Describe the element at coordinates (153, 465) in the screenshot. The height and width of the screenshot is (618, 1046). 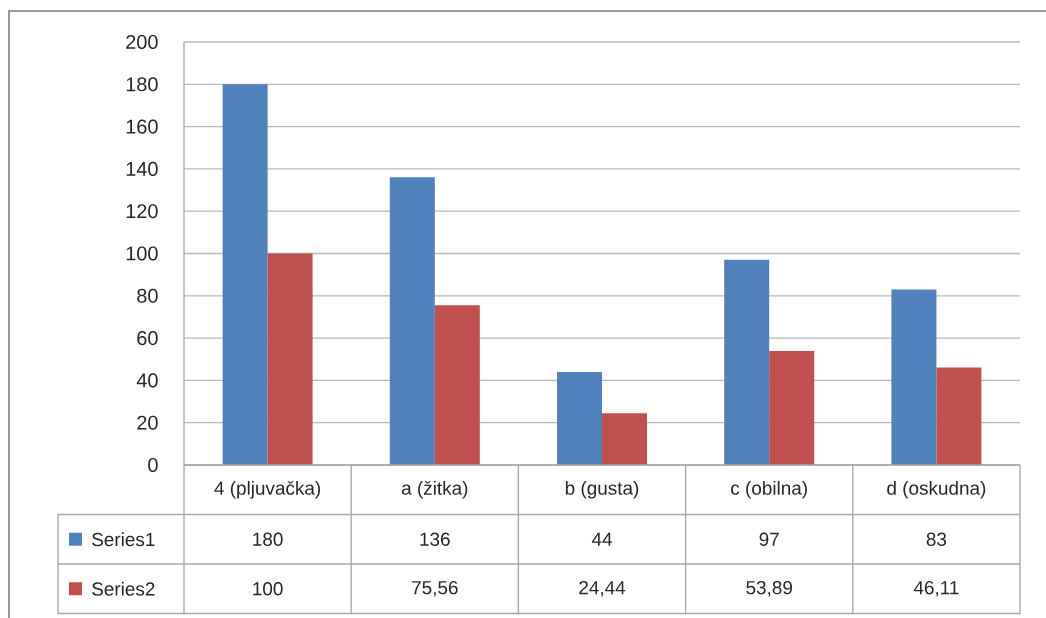
I see `y-tick-label: 0` at that location.